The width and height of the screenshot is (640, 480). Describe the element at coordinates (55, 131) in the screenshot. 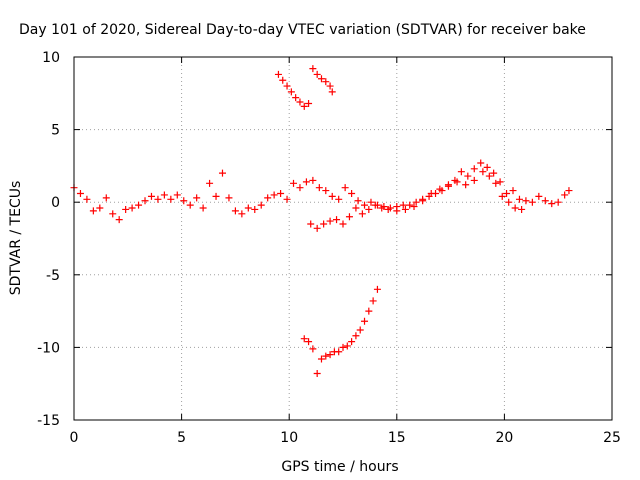

I see `y-tick-label: 5` at that location.